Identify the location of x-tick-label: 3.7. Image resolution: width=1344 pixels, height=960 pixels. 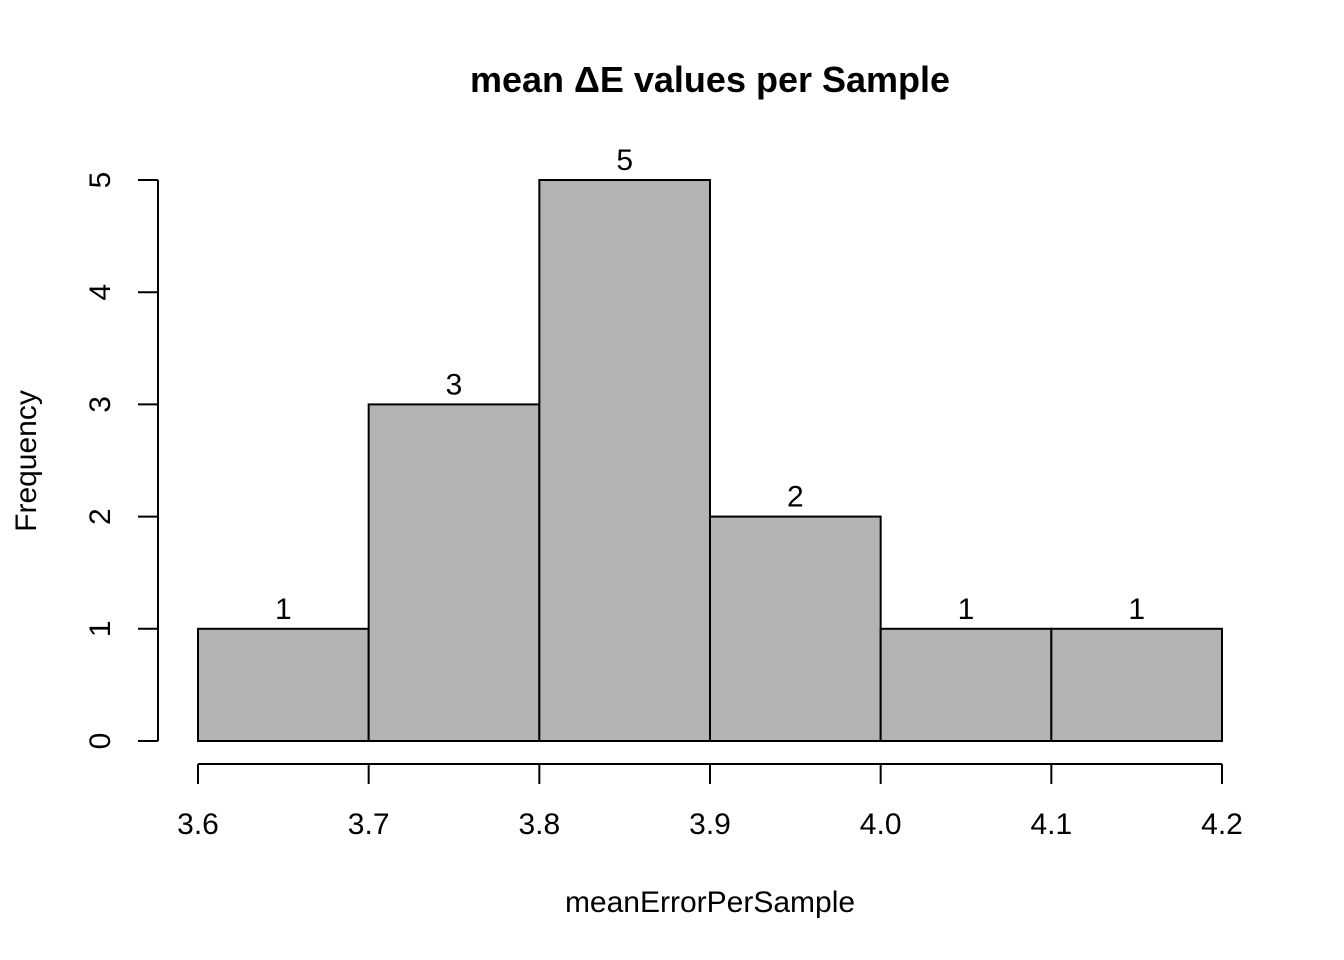
(369, 824).